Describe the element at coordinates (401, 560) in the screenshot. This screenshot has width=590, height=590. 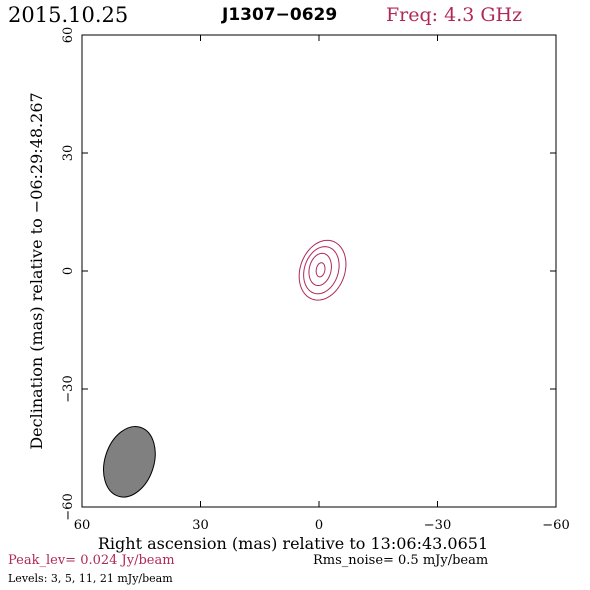
I see `rms-noise: Rms_noise= 0.5 mJy/beam` at that location.